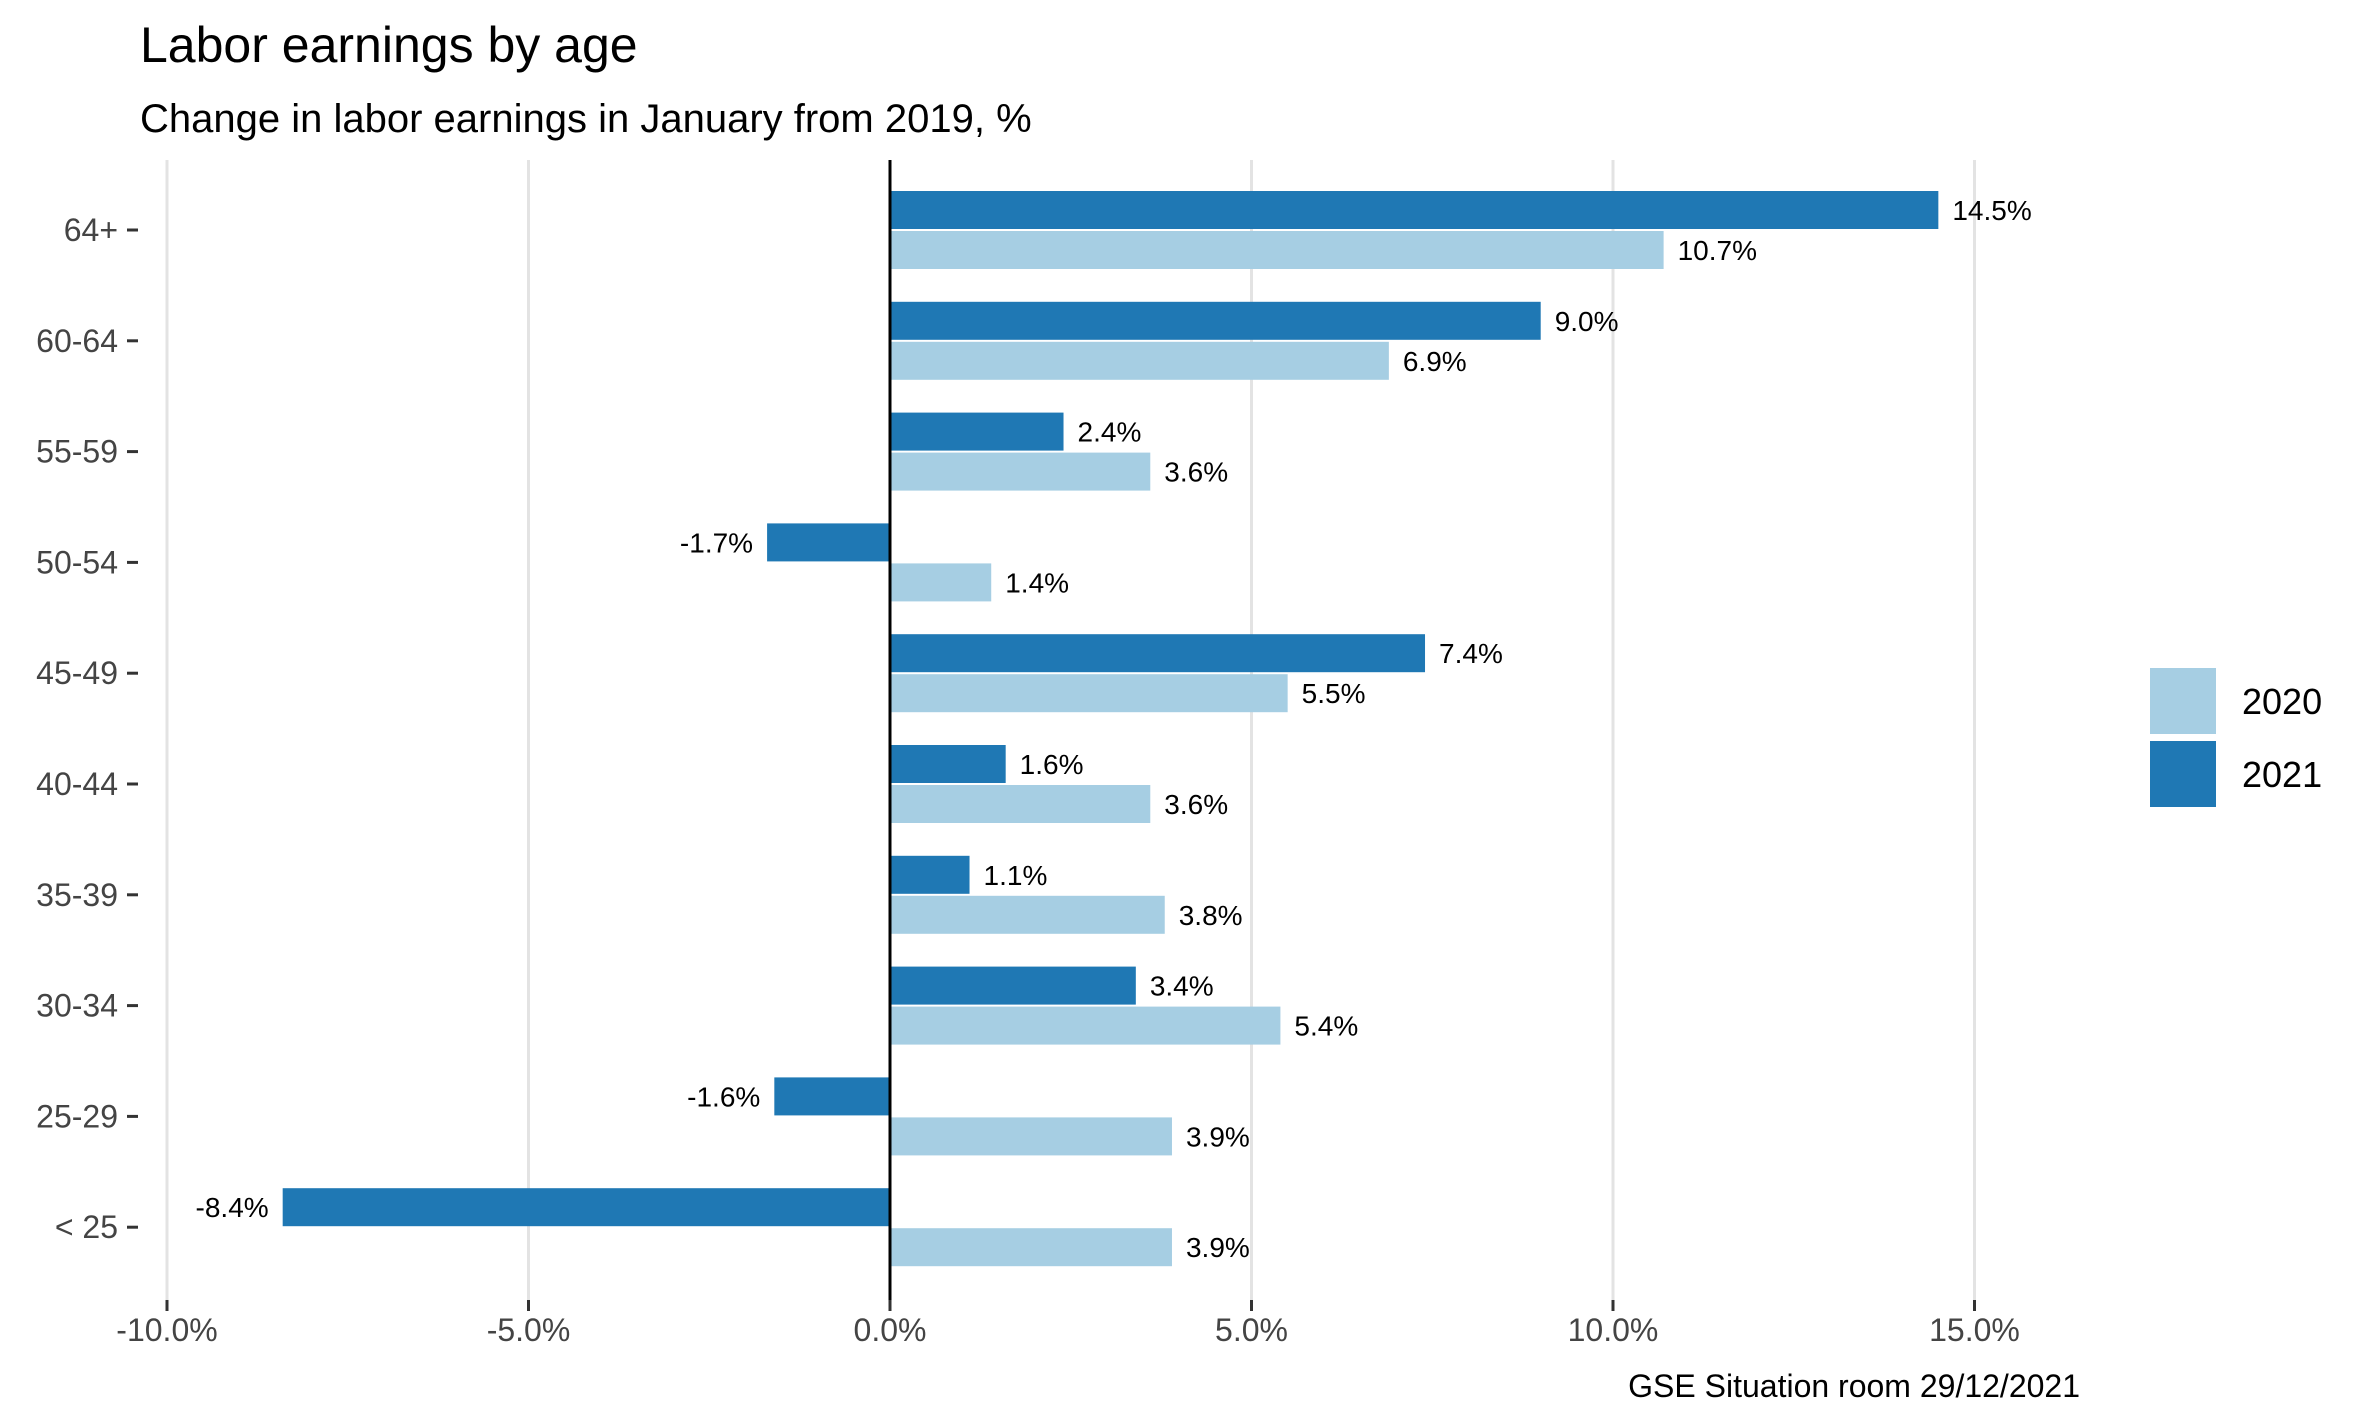 The height and width of the screenshot is (1417, 2362). What do you see at coordinates (77, 673) in the screenshot?
I see `y-tick-label-4: 45-49` at bounding box center [77, 673].